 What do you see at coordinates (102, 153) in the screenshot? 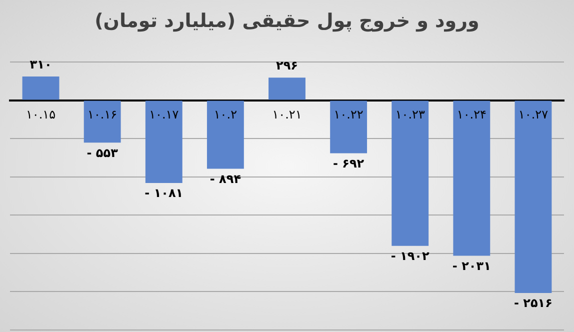
I see `data-label: - ۵۵۳` at bounding box center [102, 153].